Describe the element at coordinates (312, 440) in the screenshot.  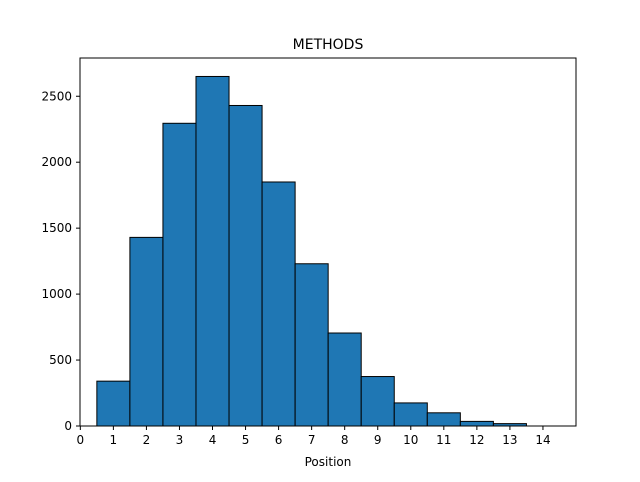
I see `x-tick-label: 7` at that location.